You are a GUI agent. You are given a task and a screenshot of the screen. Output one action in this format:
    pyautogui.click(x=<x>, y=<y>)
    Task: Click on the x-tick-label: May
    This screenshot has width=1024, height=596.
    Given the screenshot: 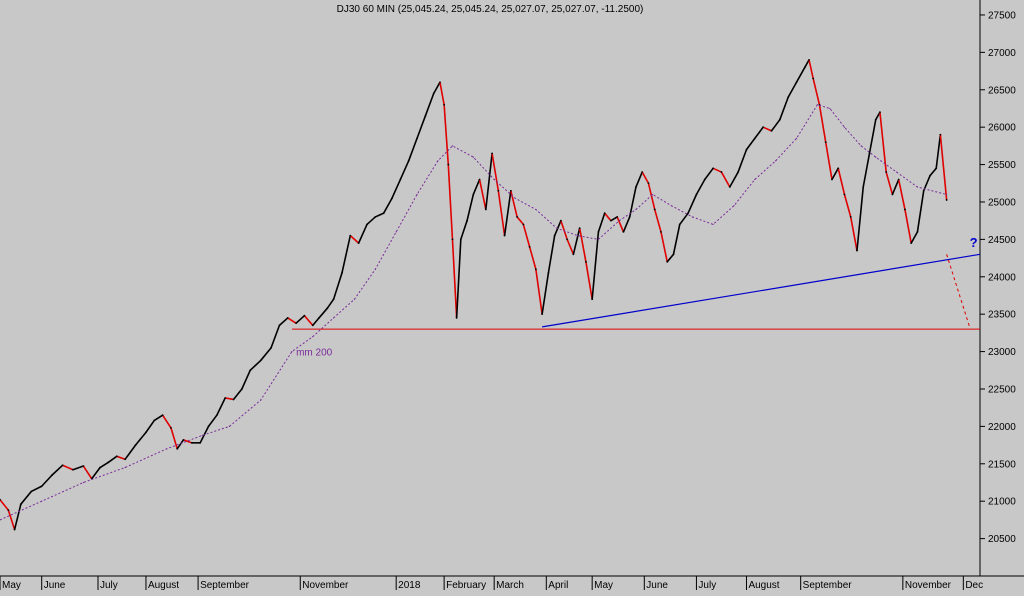 What is the action you would take?
    pyautogui.click(x=11, y=585)
    